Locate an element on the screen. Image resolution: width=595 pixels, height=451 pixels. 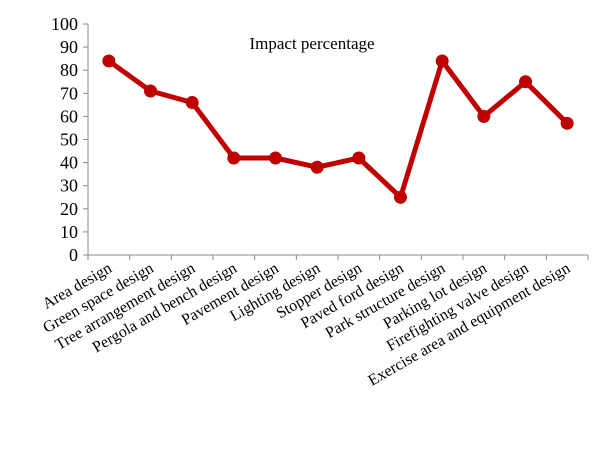
chart-title: Impact percentage is located at coordinates (311, 43).